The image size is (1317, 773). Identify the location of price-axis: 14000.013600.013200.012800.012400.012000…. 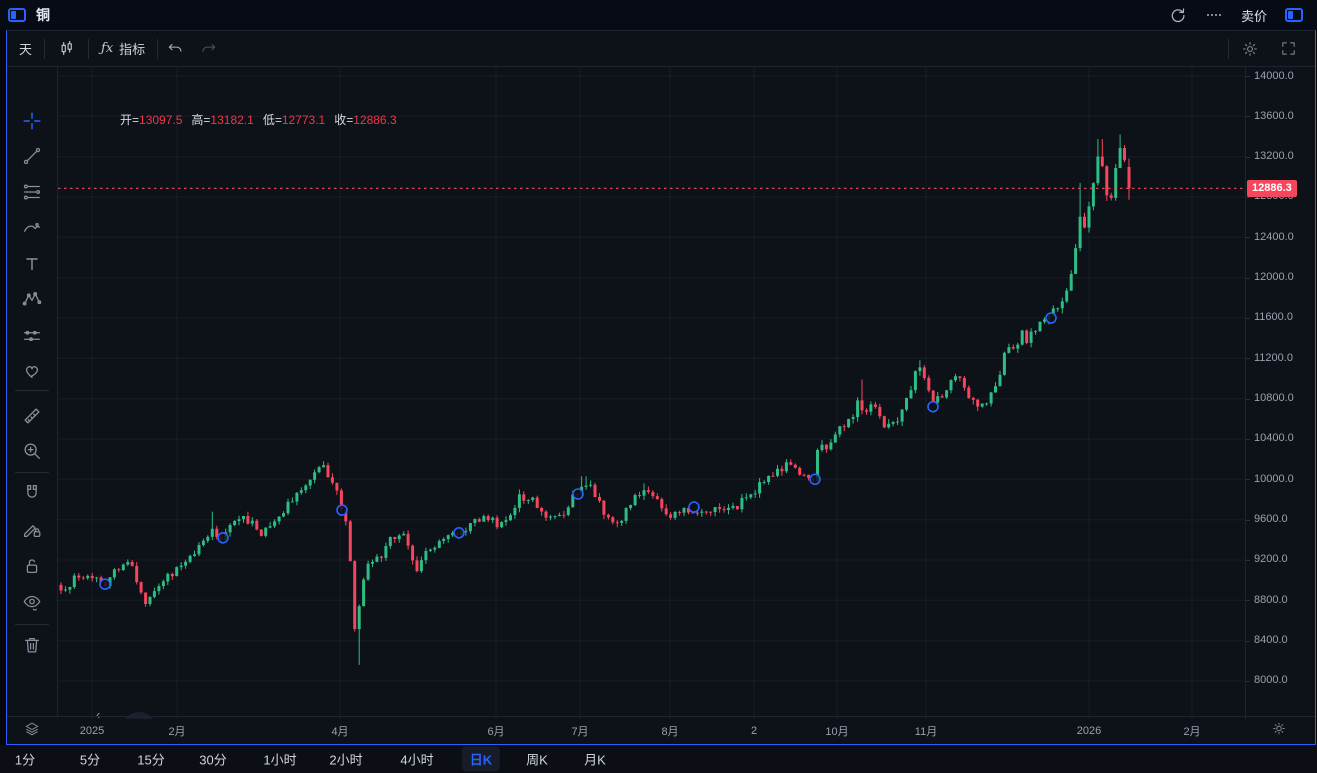
(1280, 393).